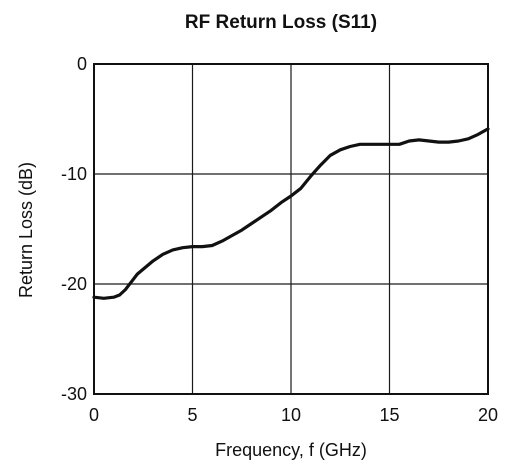 The width and height of the screenshot is (506, 470). I want to click on x-tick-label: 5, so click(192, 415).